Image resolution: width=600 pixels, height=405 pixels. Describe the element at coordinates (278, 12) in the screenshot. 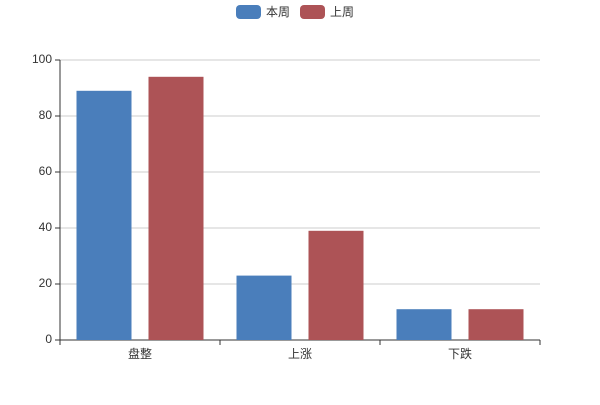

I see `legend-label: 本周` at that location.